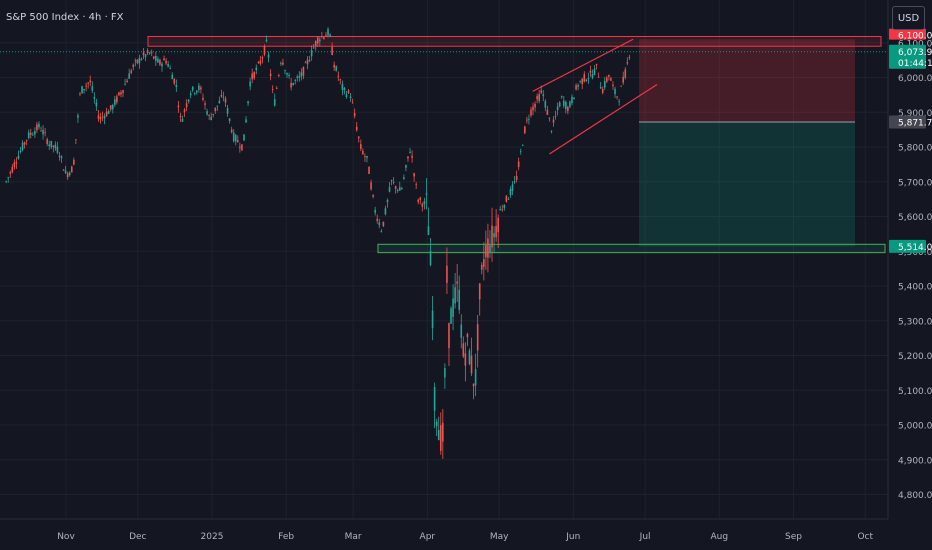 This screenshot has width=932, height=550. I want to click on top-price-badge: 6,100.00, so click(910, 35).